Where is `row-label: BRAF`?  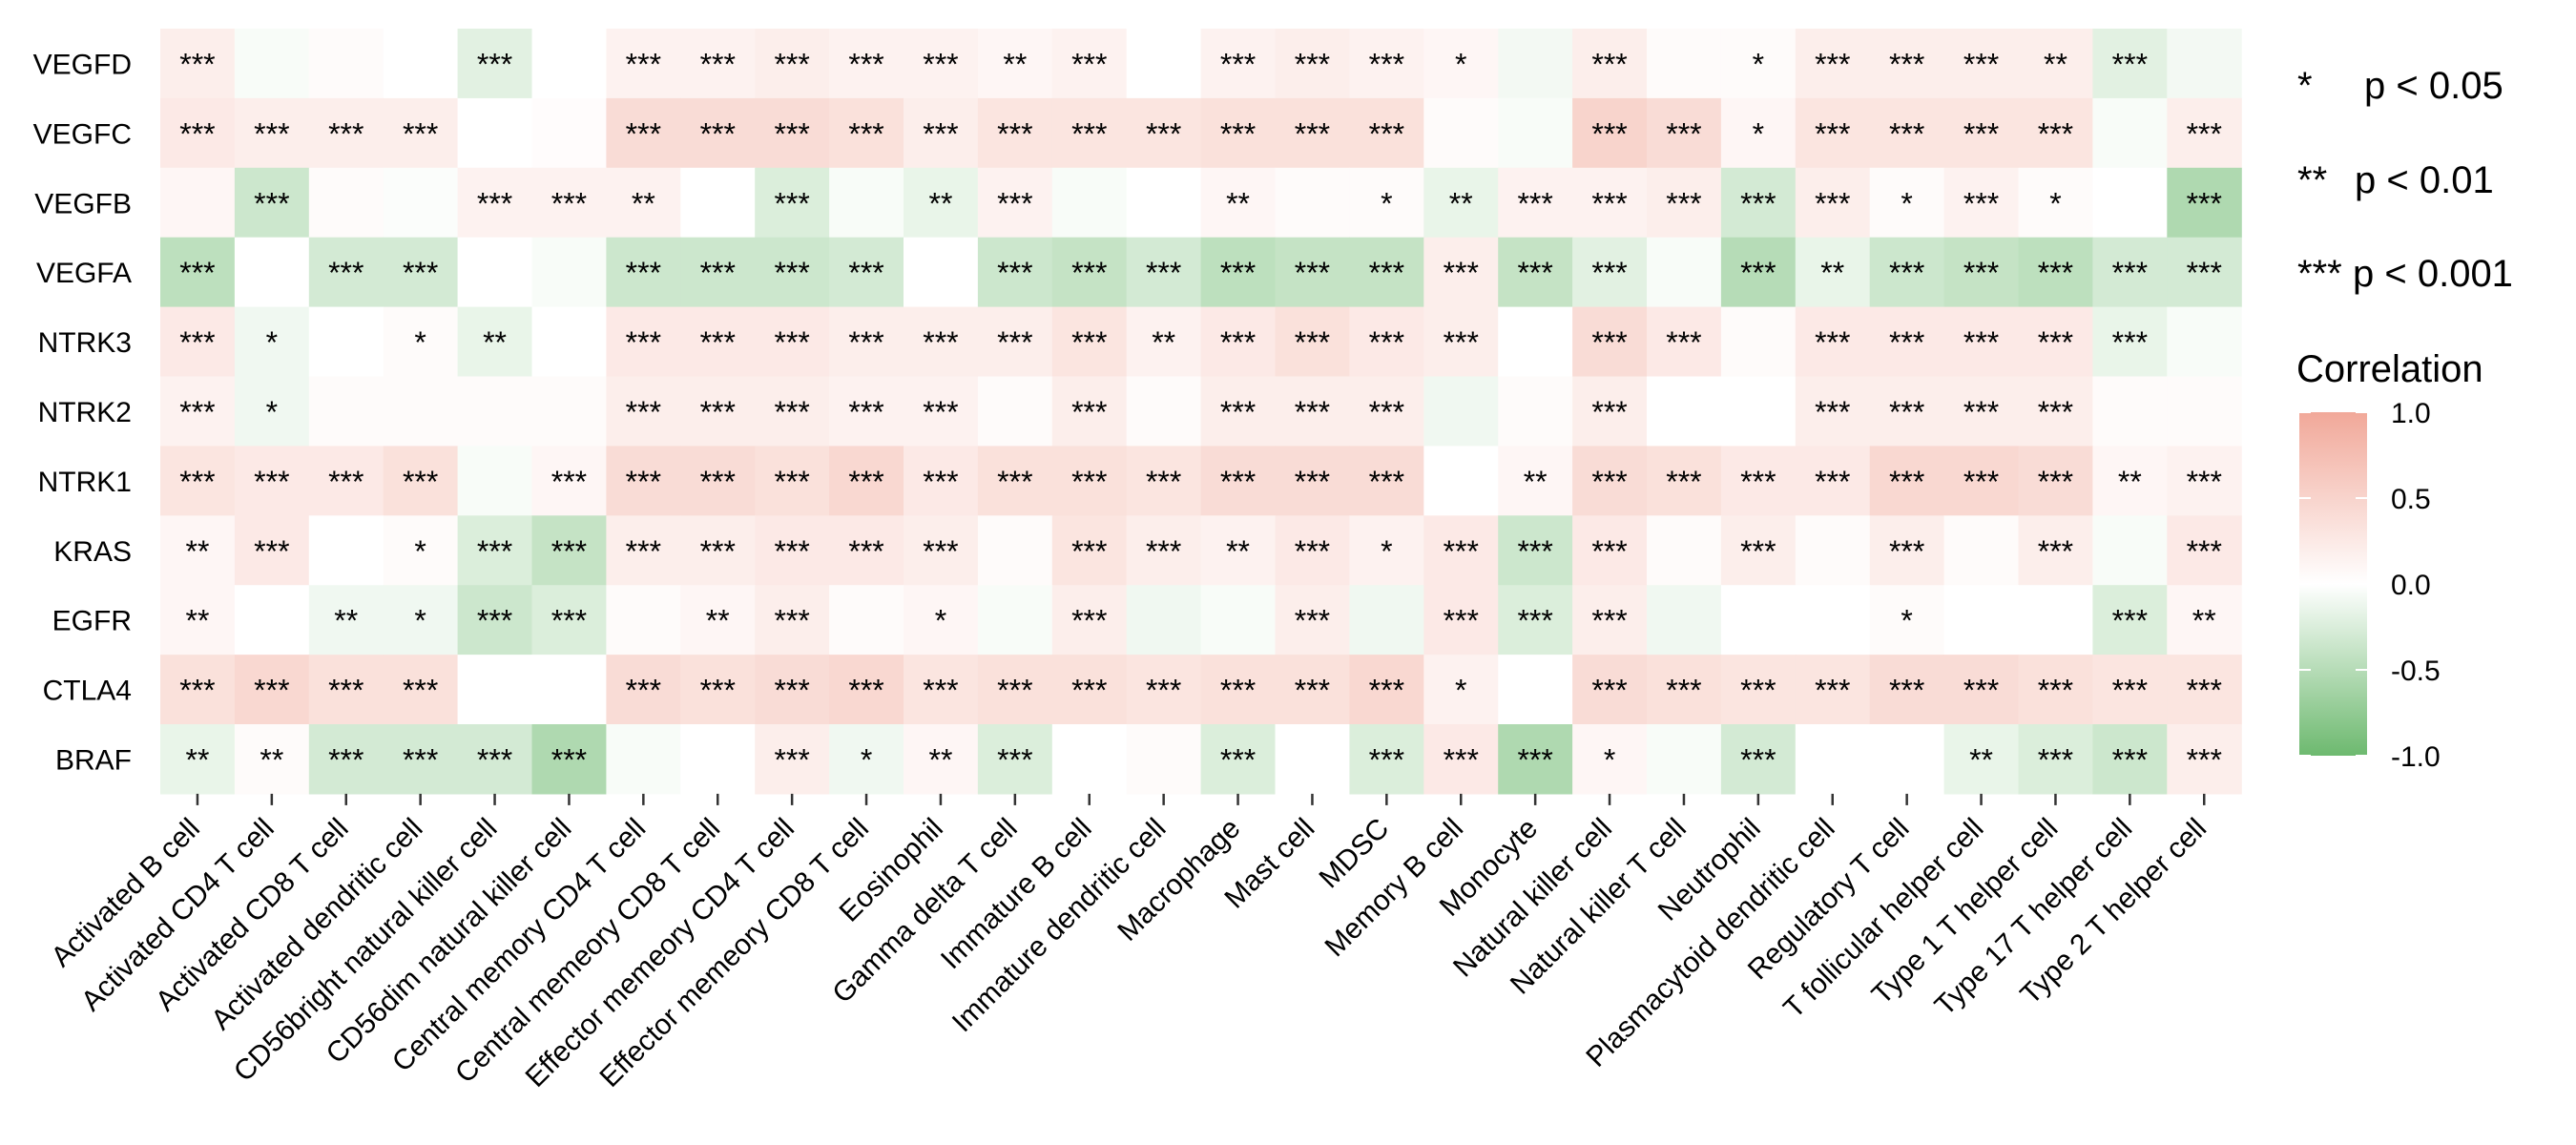 row-label: BRAF is located at coordinates (93, 760).